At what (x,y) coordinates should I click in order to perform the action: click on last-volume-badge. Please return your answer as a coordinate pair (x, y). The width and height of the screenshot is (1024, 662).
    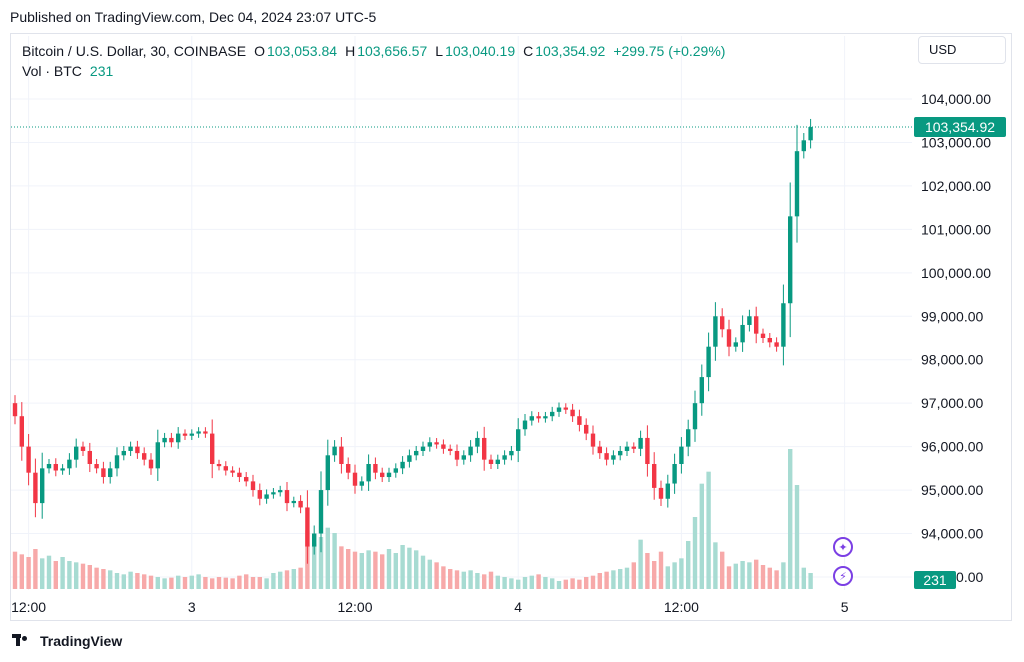
    Looking at the image, I should click on (935, 580).